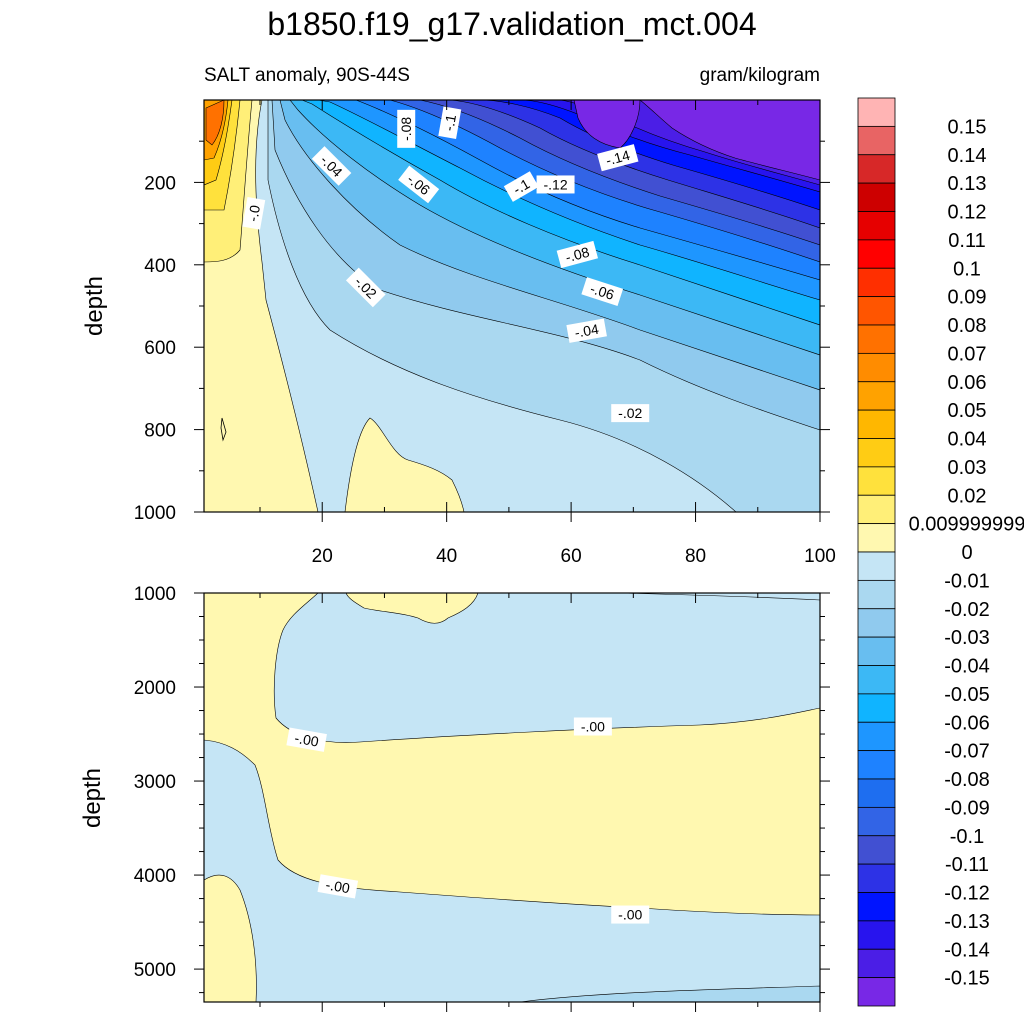  I want to click on contour-label-text: -.04, so click(586, 331).